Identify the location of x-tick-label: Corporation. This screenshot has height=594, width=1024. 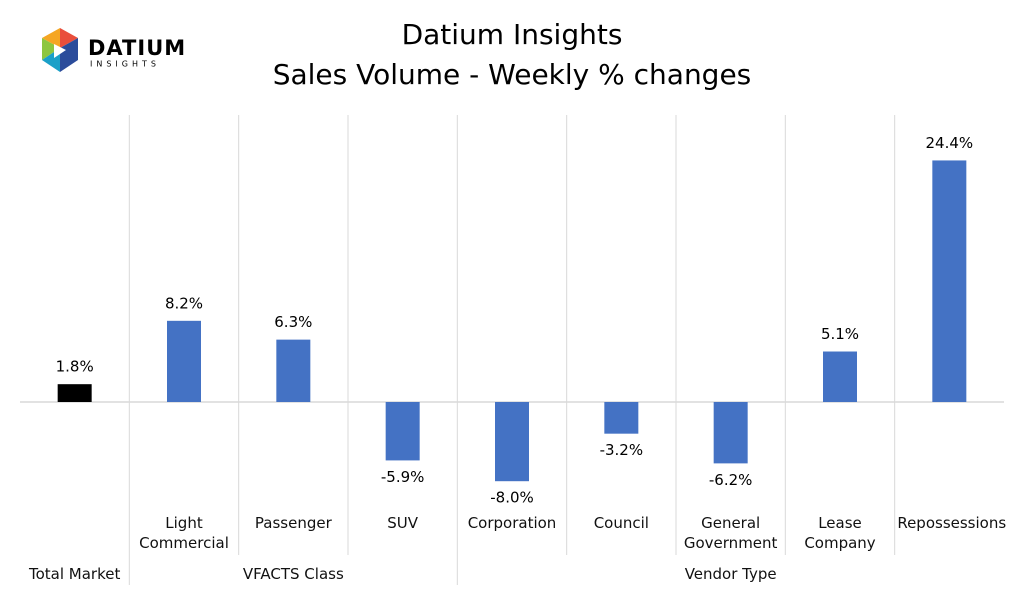
(512, 523).